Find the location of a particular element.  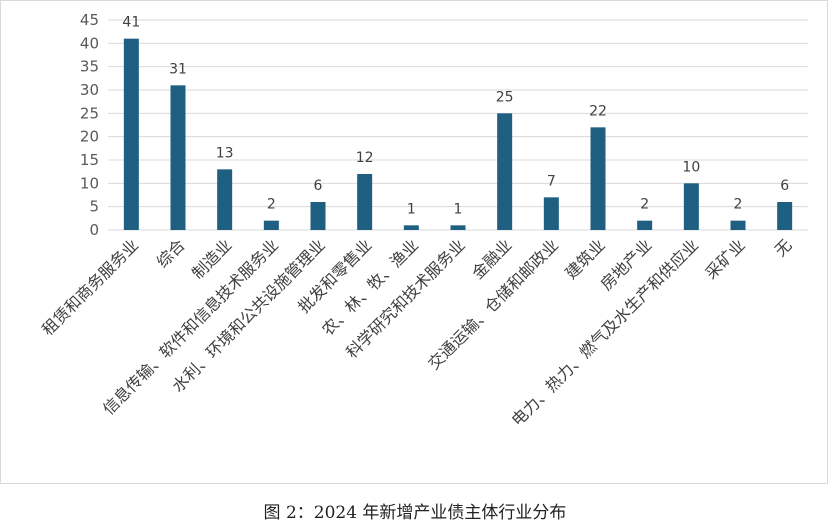

data-label: 12 is located at coordinates (365, 158).